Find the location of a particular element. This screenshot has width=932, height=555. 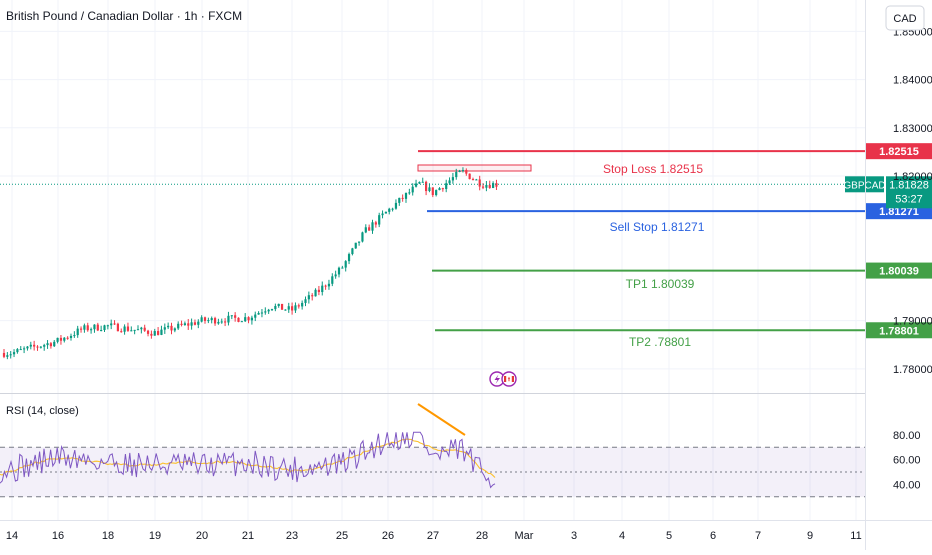

supply-zone-rect is located at coordinates (474, 168).